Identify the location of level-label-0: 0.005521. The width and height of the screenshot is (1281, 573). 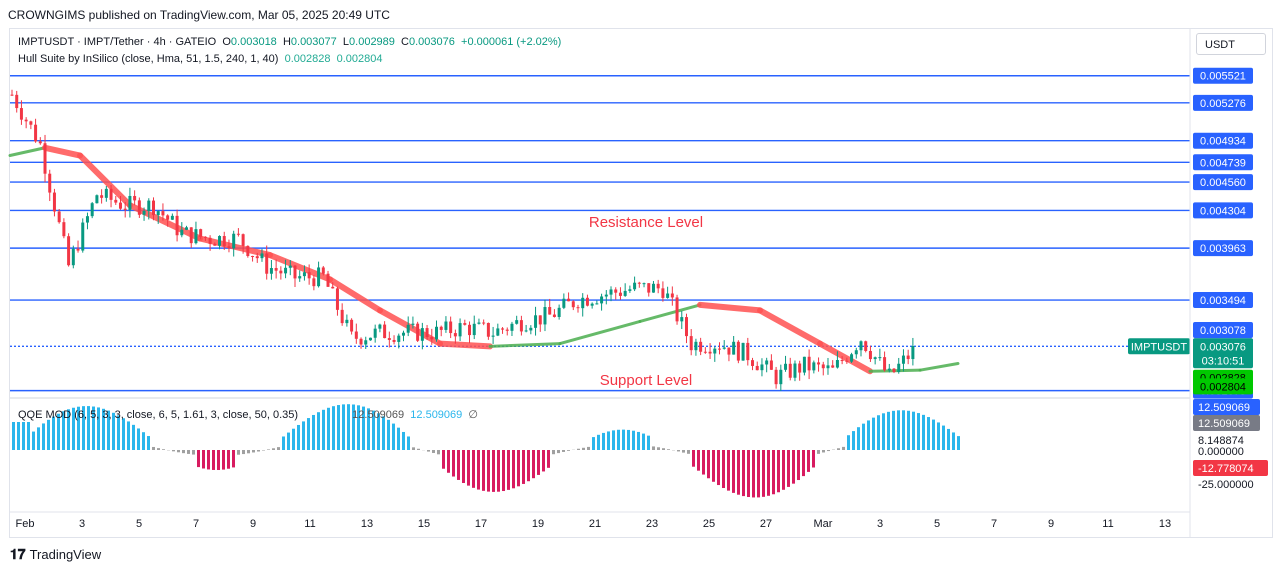
(1223, 77).